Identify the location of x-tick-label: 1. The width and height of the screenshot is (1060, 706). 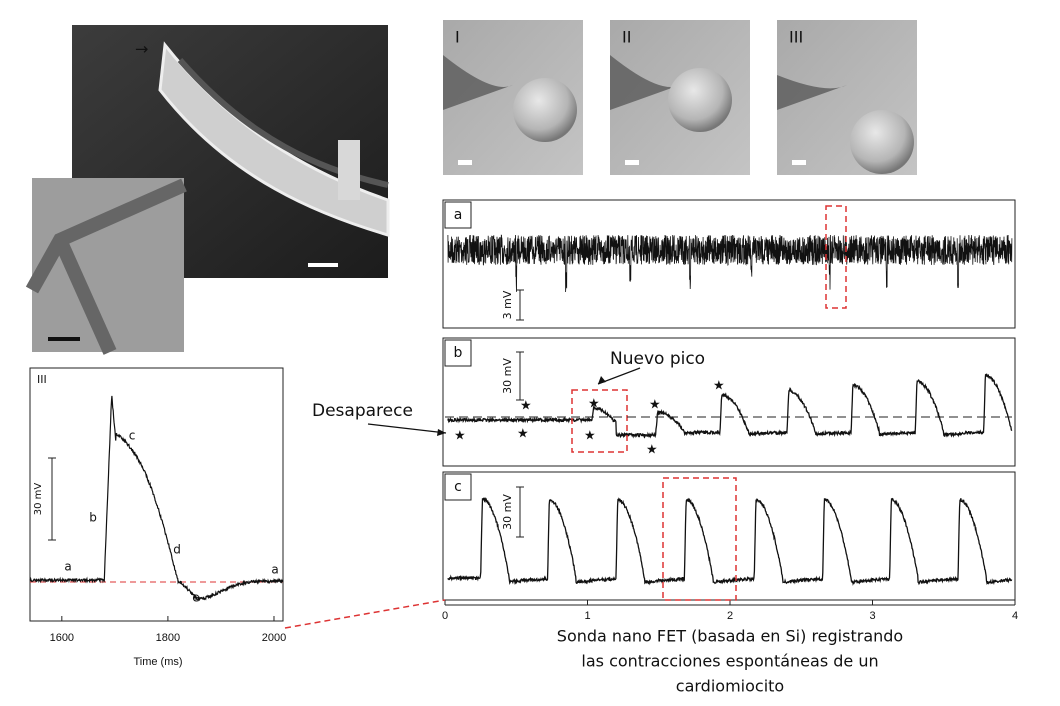
(587, 616).